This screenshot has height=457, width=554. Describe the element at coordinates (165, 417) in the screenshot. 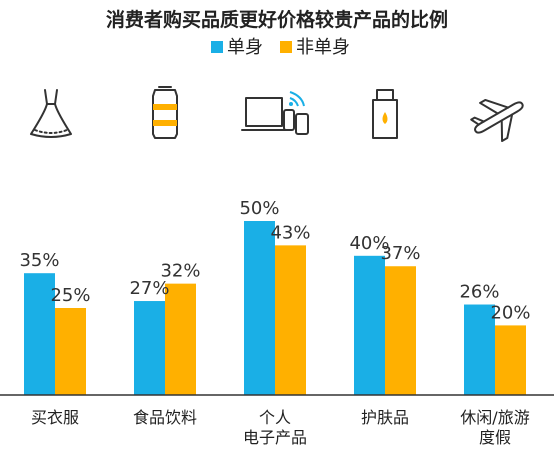

I see `category-label-2: 食品饮料` at that location.